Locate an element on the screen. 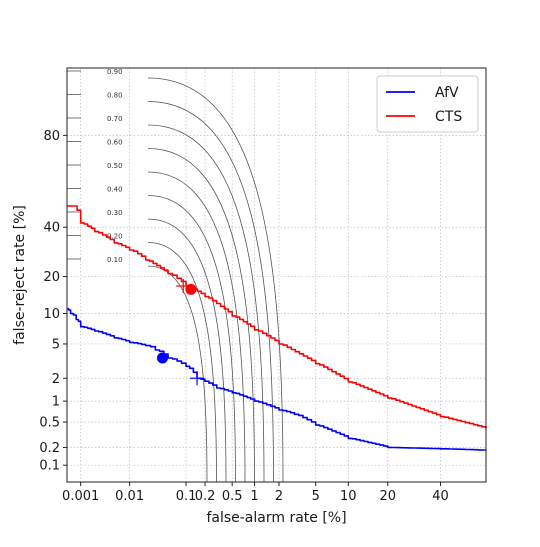  operating-point-dot-afv is located at coordinates (162, 358).